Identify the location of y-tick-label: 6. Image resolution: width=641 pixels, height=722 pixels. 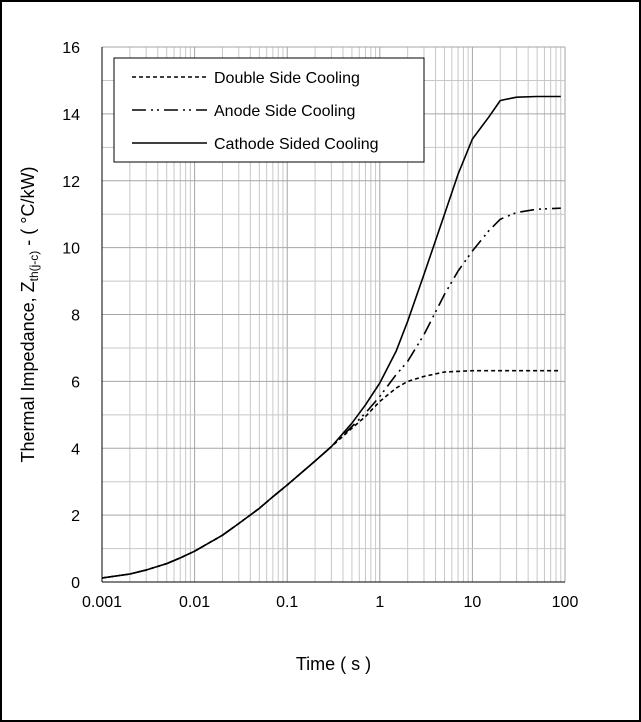
(75, 382).